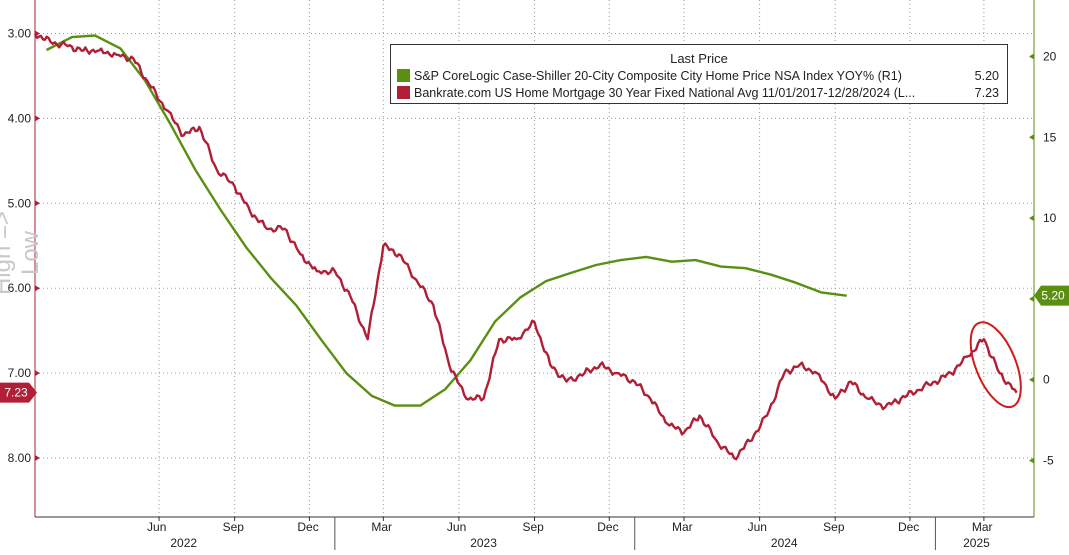  I want to click on left-tick-label: 8.00, so click(20, 458).